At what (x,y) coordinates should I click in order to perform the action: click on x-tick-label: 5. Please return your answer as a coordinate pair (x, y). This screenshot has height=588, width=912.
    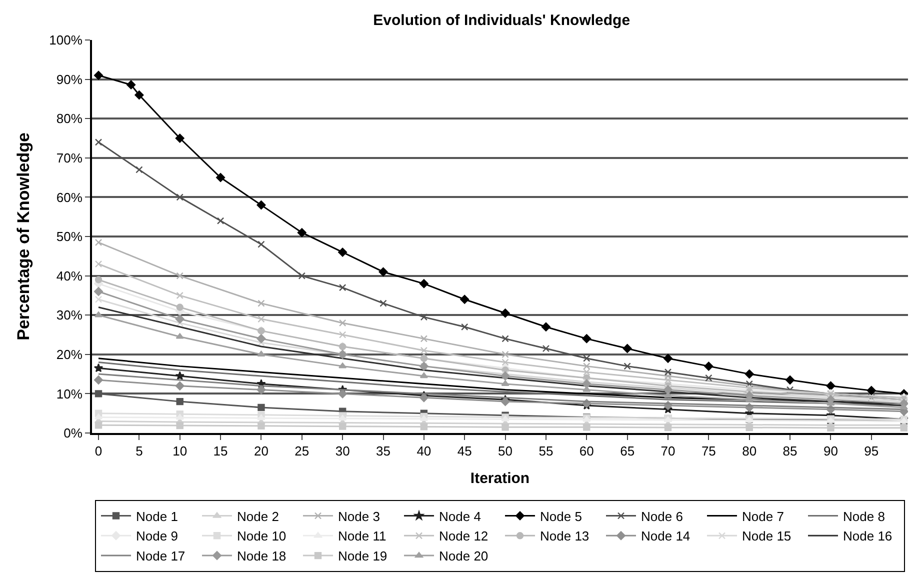
    Looking at the image, I should click on (139, 451).